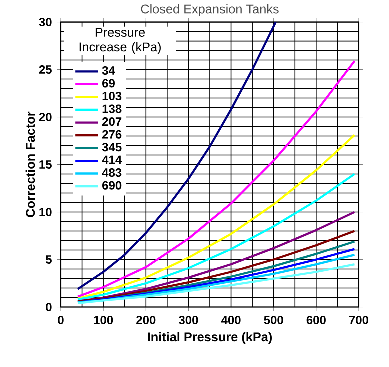  I want to click on y-tick-label: 30, so click(45, 22).